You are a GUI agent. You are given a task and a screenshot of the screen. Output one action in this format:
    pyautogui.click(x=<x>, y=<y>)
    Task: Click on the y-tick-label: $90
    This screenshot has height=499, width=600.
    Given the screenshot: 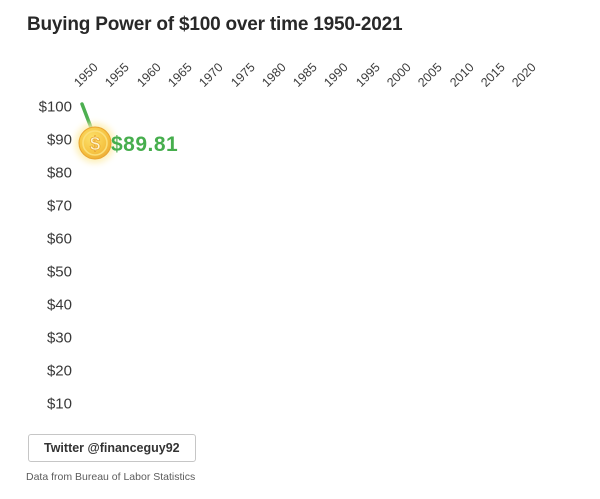 What is the action you would take?
    pyautogui.click(x=59, y=140)
    